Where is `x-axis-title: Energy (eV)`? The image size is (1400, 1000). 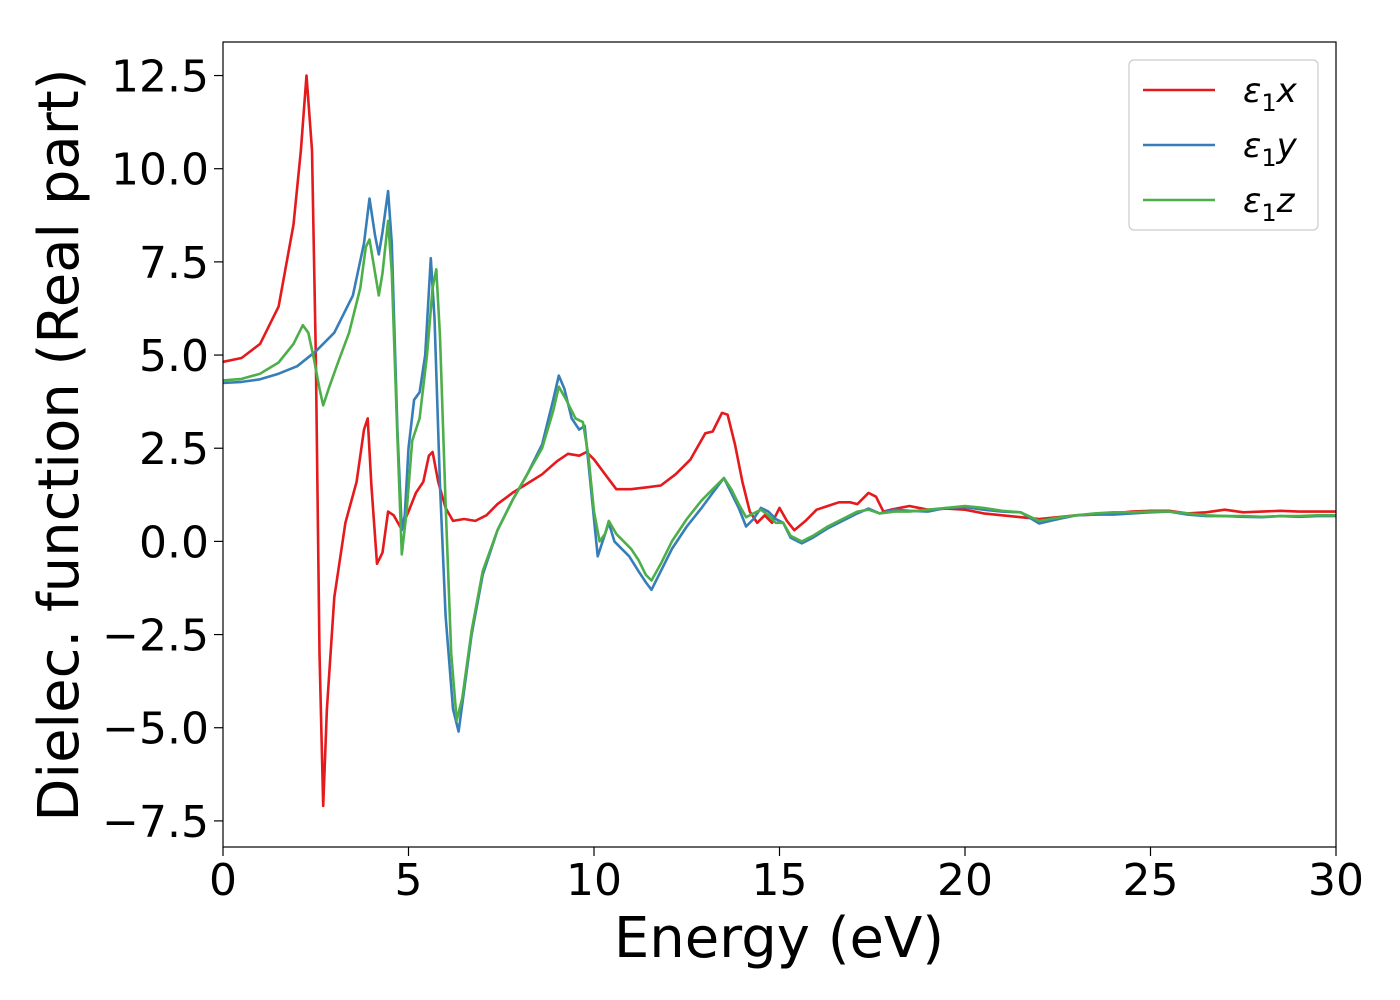
x-axis-title: Energy (eV) is located at coordinates (779, 938).